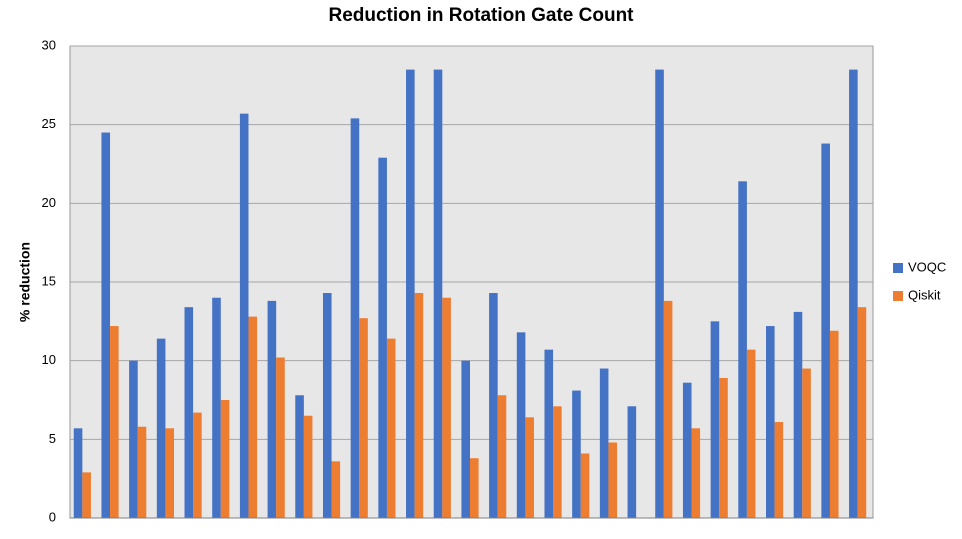 This screenshot has height=539, width=962. I want to click on y-tick-label: 25, so click(49, 123).